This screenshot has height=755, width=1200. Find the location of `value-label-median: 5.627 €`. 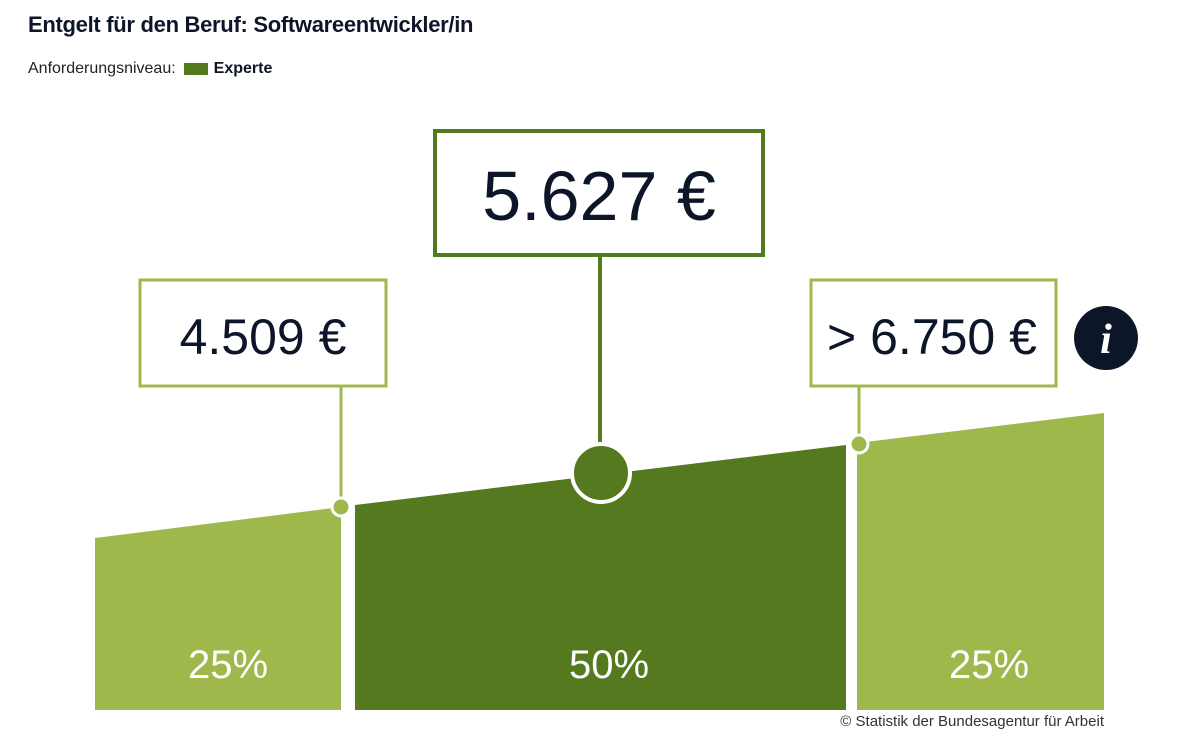

value-label-median: 5.627 € is located at coordinates (599, 196).